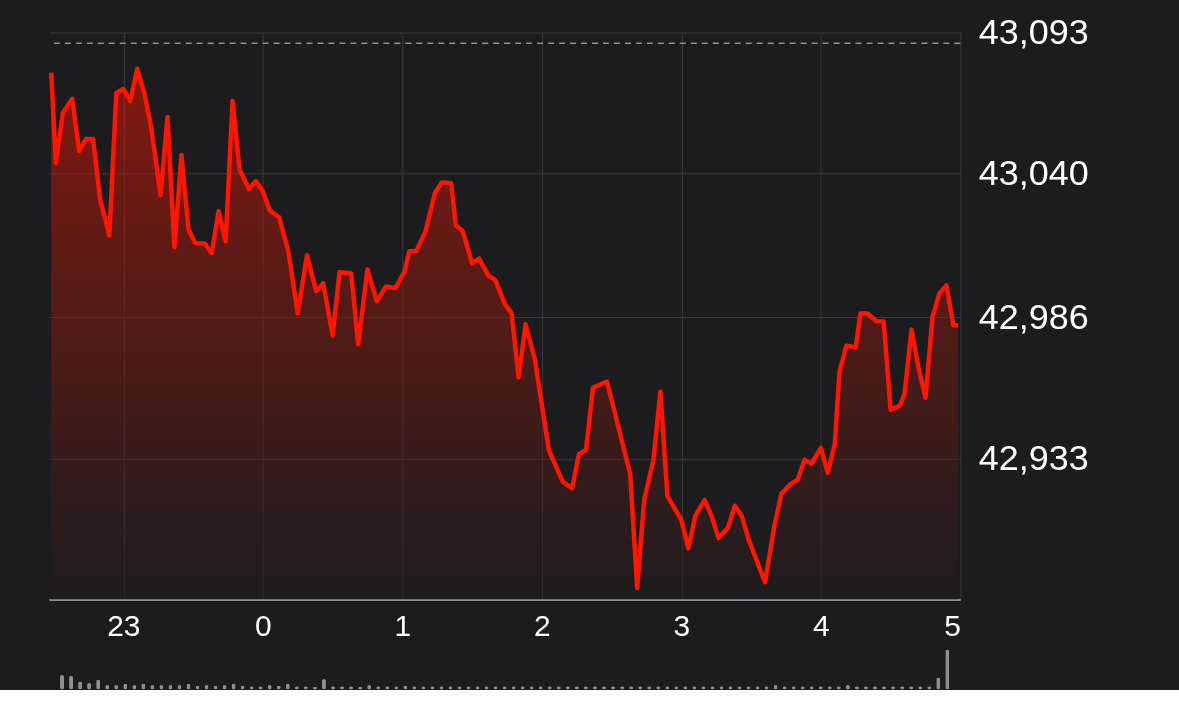  Describe the element at coordinates (952, 626) in the screenshot. I see `x-tick-label: 5` at that location.